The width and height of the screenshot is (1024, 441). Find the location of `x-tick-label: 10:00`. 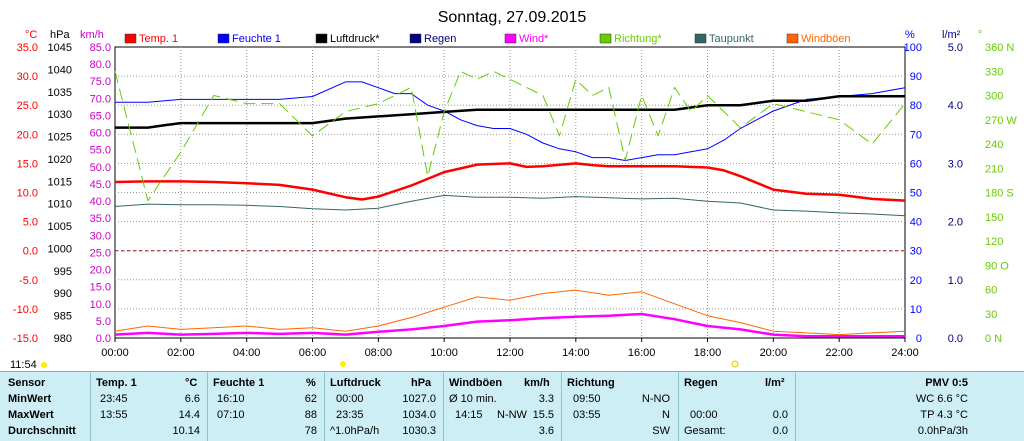

x-tick-label: 10:00 is located at coordinates (444, 353).